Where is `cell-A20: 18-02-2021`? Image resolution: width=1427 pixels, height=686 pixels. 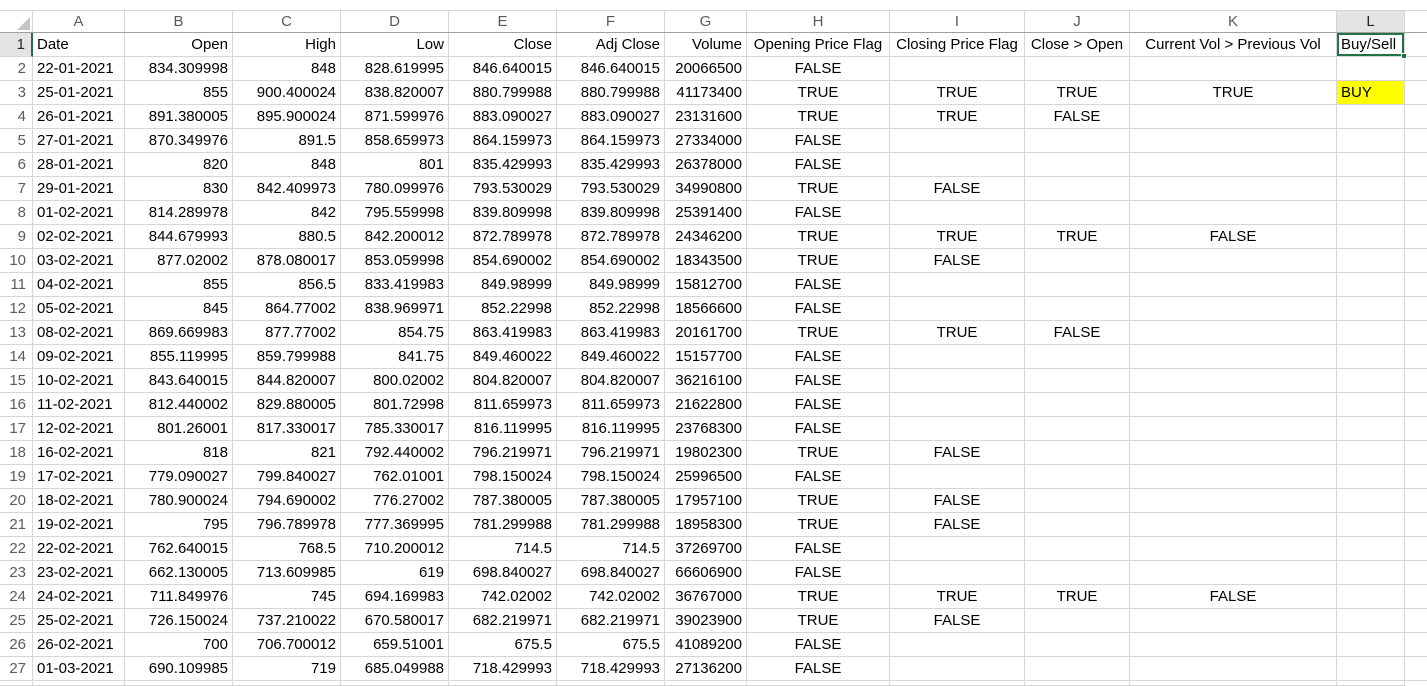 cell-A20: 18-02-2021 is located at coordinates (79, 501).